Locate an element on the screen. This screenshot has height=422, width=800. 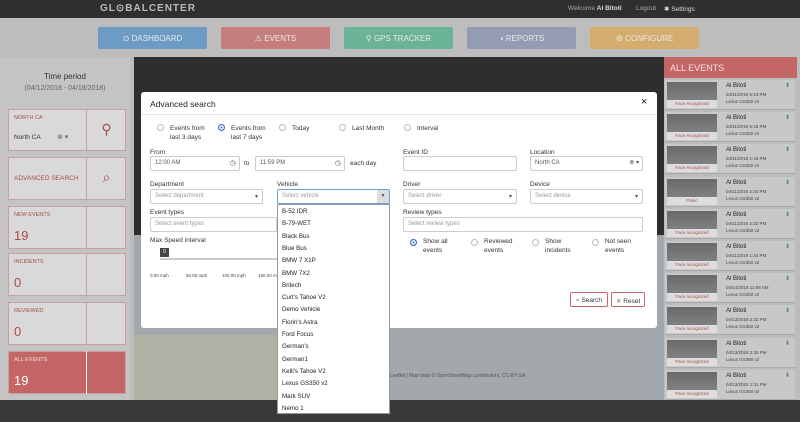
vehicle-option: German1 is located at coordinates (295, 359).